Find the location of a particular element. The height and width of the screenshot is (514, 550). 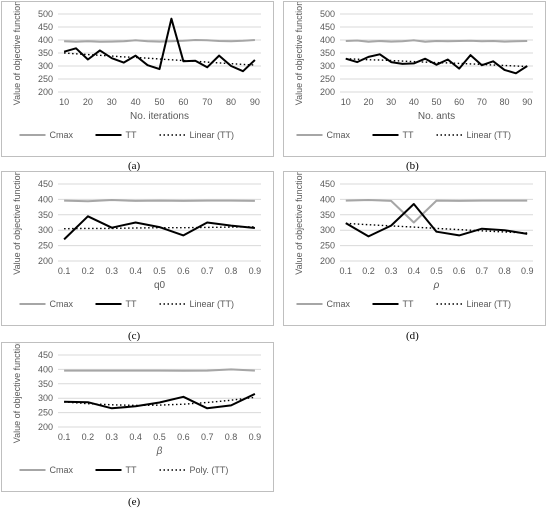

legend-label: Poly. (TT) is located at coordinates (209, 470).